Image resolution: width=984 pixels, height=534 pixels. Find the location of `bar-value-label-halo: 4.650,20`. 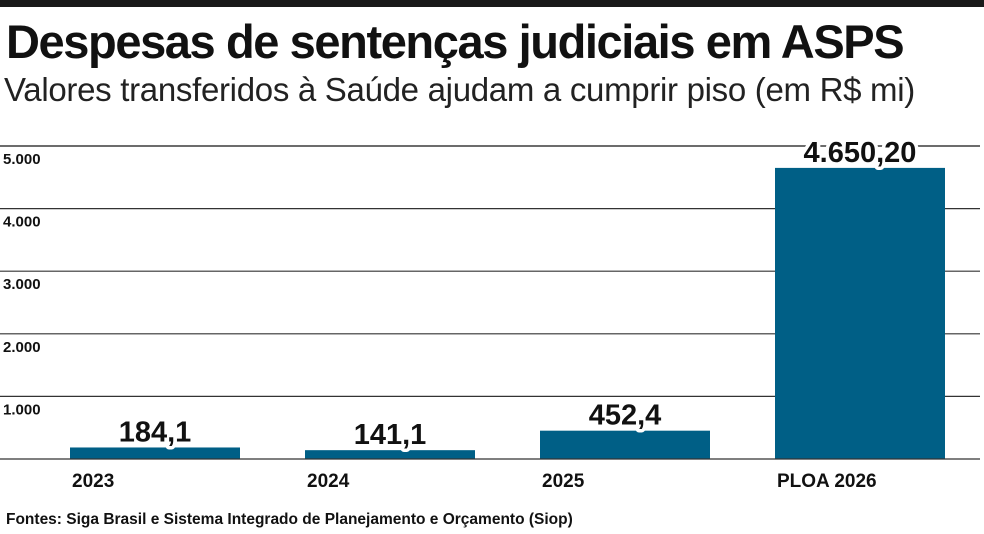

bar-value-label-halo: 4.650,20 is located at coordinates (860, 153).